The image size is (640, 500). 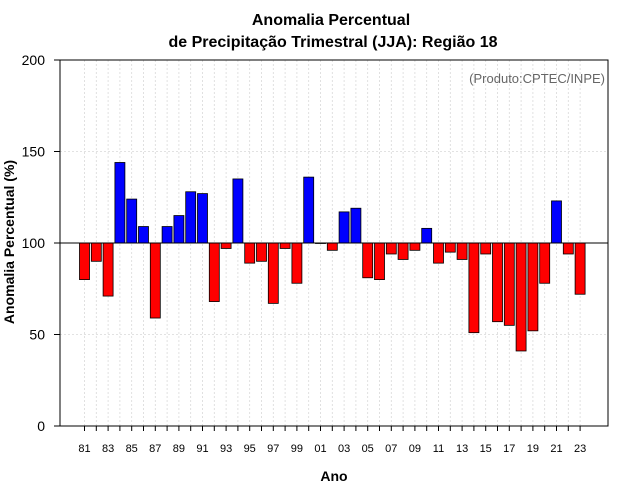 I want to click on bar-2000, so click(x=309, y=210).